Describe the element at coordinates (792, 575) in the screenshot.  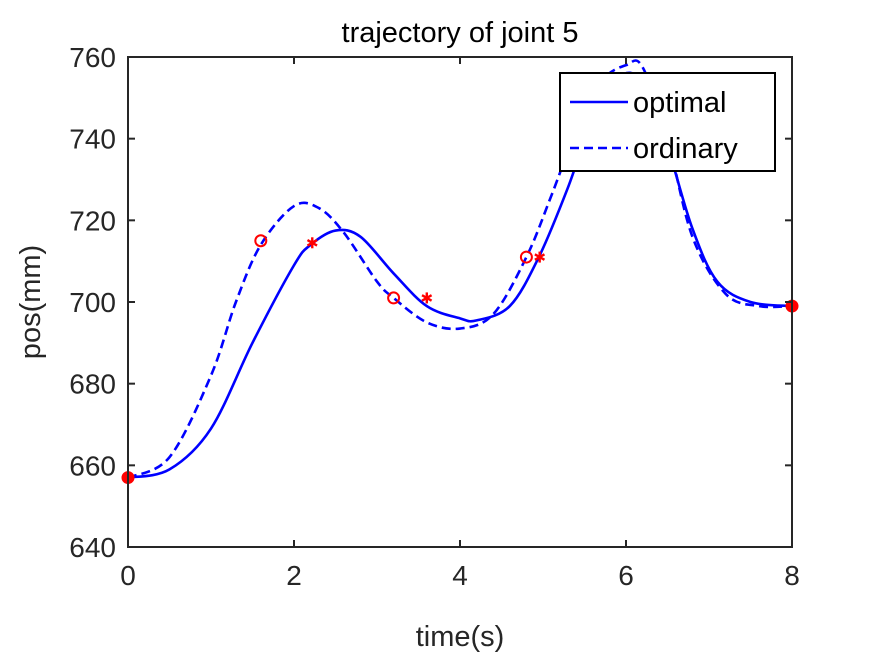
I see `x-tick-label: 8` at that location.